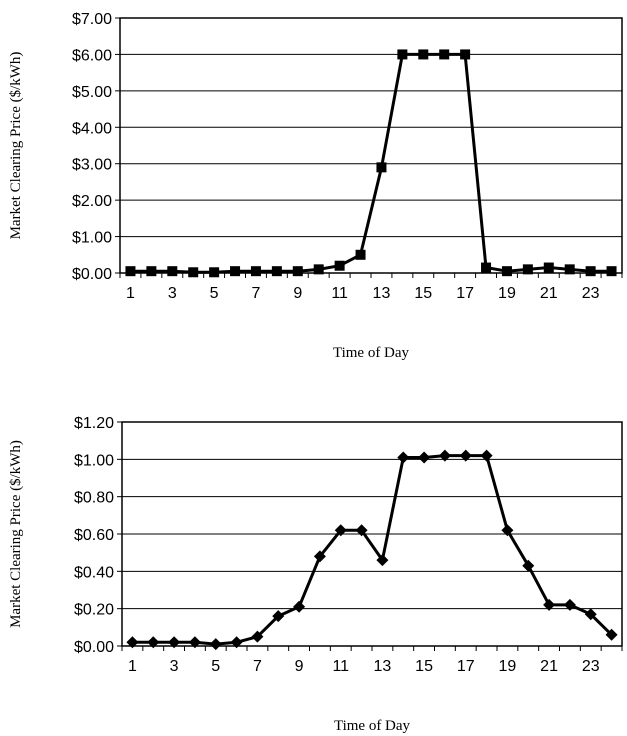 This screenshot has height=736, width=627. What do you see at coordinates (92, 128) in the screenshot?
I see `y-tick-label: $4.00` at bounding box center [92, 128].